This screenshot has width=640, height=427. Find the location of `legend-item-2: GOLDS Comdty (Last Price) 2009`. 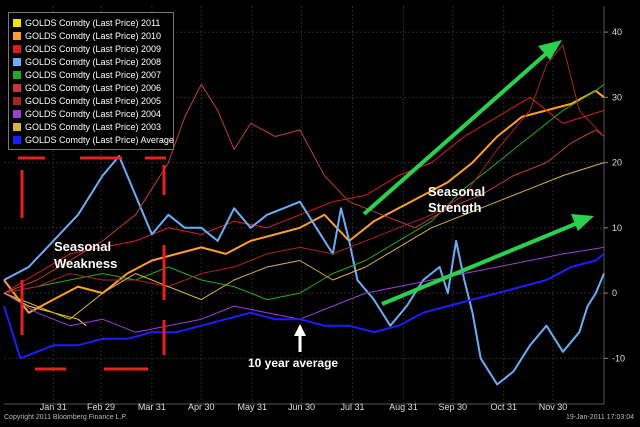

legend-item-2: GOLDS Comdty (Last Price) 2009 is located at coordinates (93, 48).